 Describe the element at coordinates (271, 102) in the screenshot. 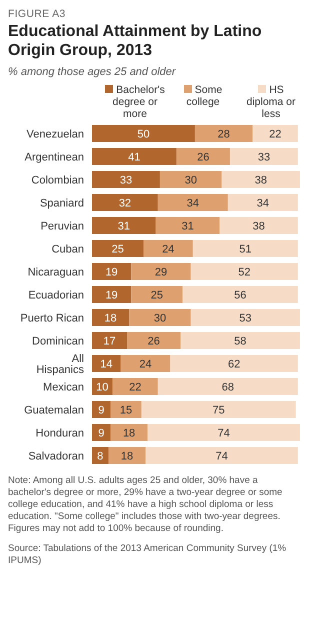

I see `legend-label: HS diploma or less` at that location.